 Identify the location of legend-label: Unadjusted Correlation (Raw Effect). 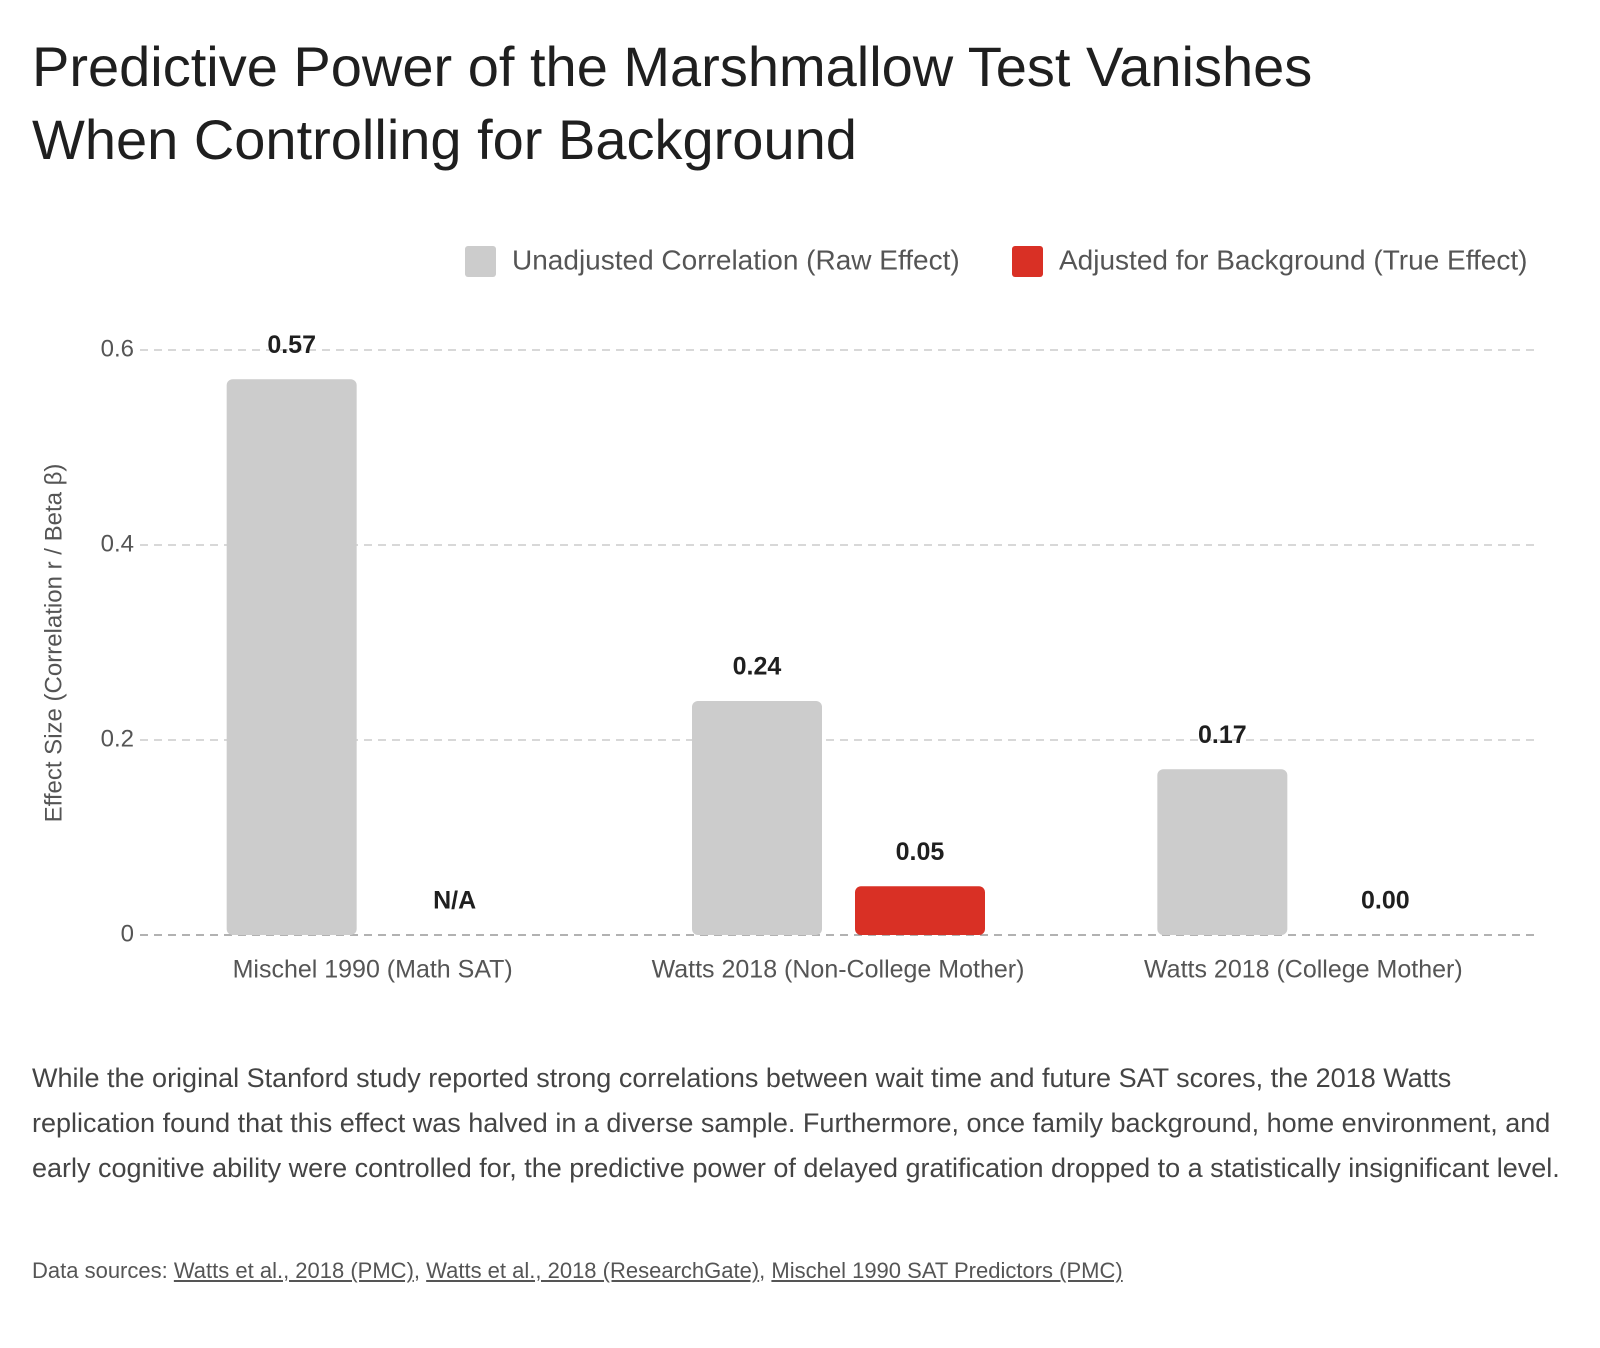
(736, 259).